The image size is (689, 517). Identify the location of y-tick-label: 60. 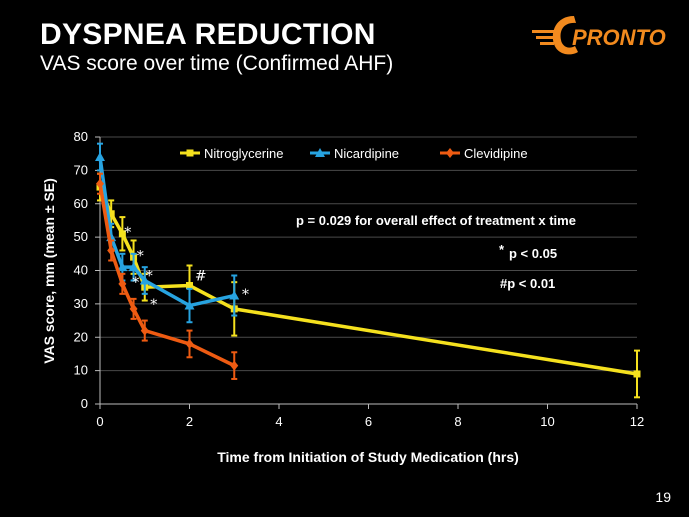
(81, 203).